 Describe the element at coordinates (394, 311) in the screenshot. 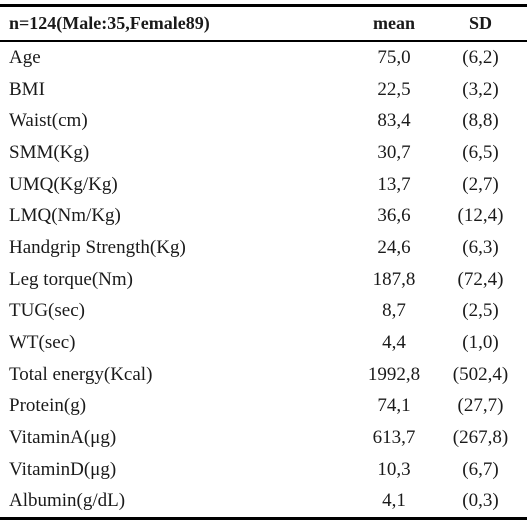

I see `row-mean: 8,7` at that location.